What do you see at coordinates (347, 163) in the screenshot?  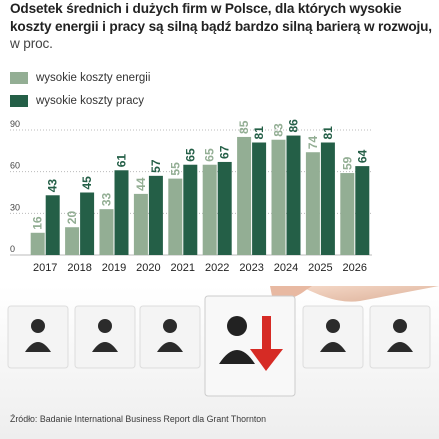 I see `data-label-energy: 59` at bounding box center [347, 163].